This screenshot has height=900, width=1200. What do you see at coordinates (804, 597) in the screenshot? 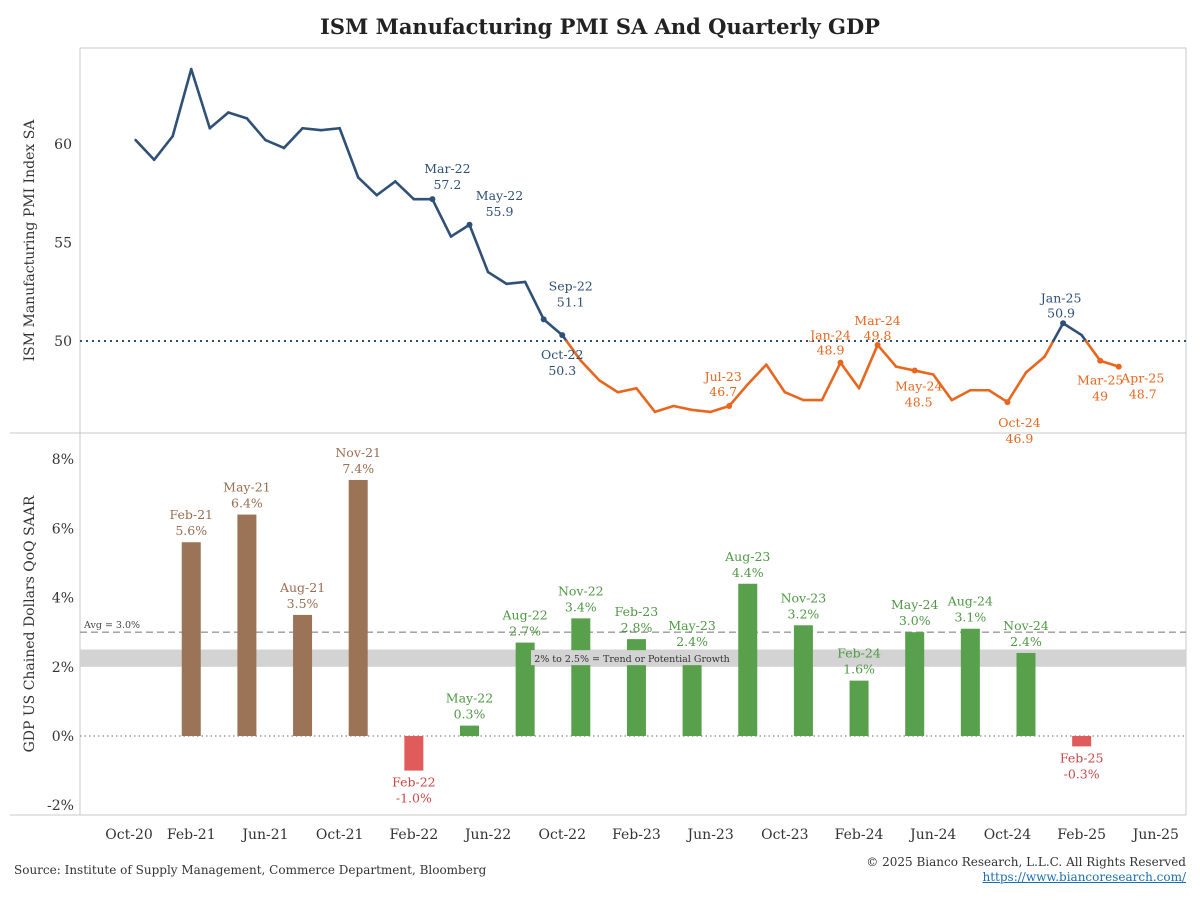
I see `gdp-bar-month: Nov-23` at bounding box center [804, 597].